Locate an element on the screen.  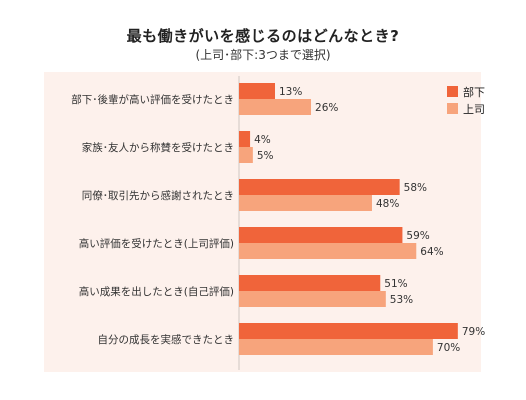
data-label: 13% is located at coordinates (290, 92).